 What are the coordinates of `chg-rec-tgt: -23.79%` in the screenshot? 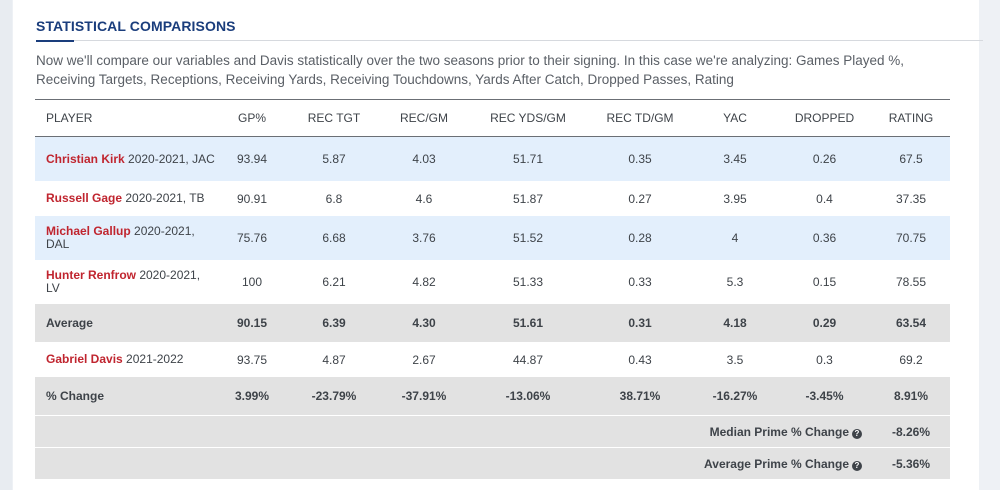 It's located at (334, 396).